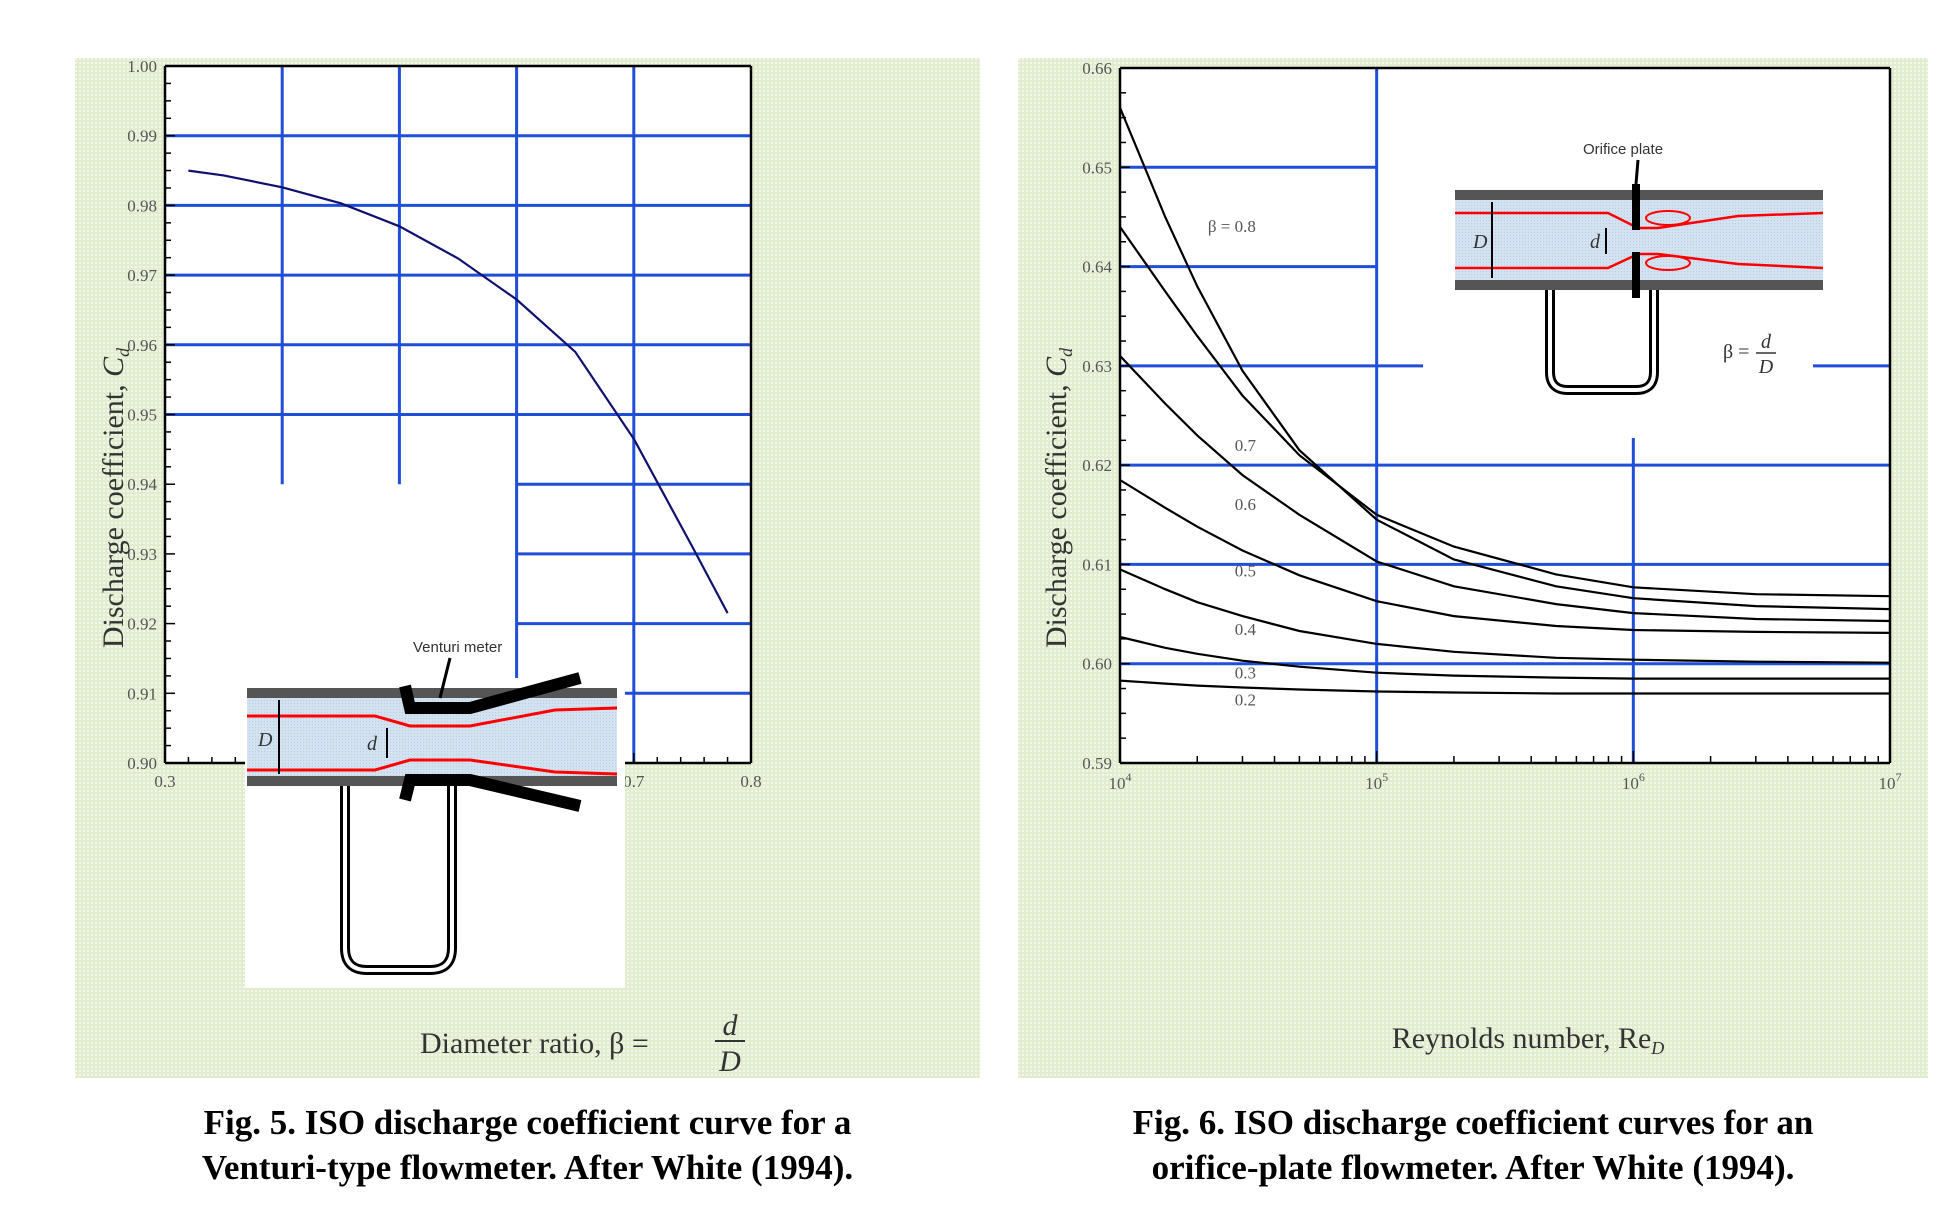 The height and width of the screenshot is (1218, 1959). I want to click on fig5-y-tick-label: 0.99, so click(142, 136).